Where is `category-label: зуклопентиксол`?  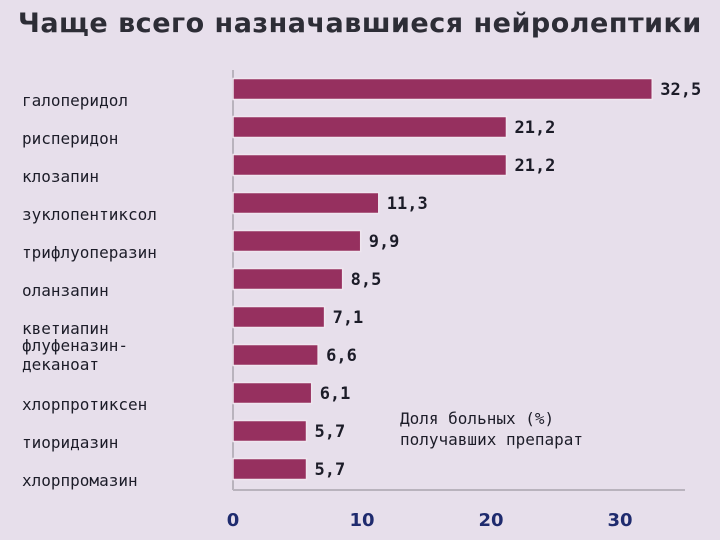 category-label: зуклопентиксол is located at coordinates (89, 214).